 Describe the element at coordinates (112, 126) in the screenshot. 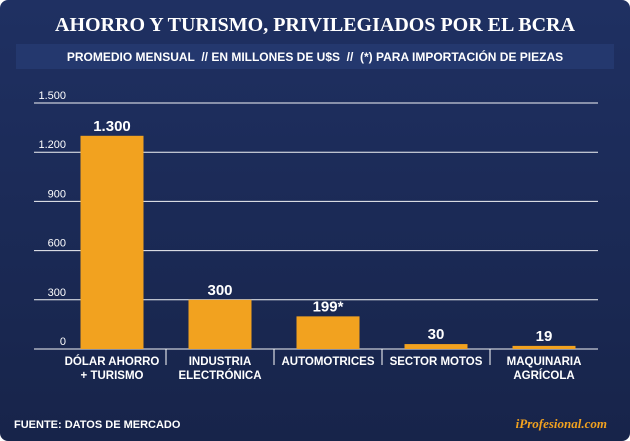

I see `data-label: 1.300` at that location.